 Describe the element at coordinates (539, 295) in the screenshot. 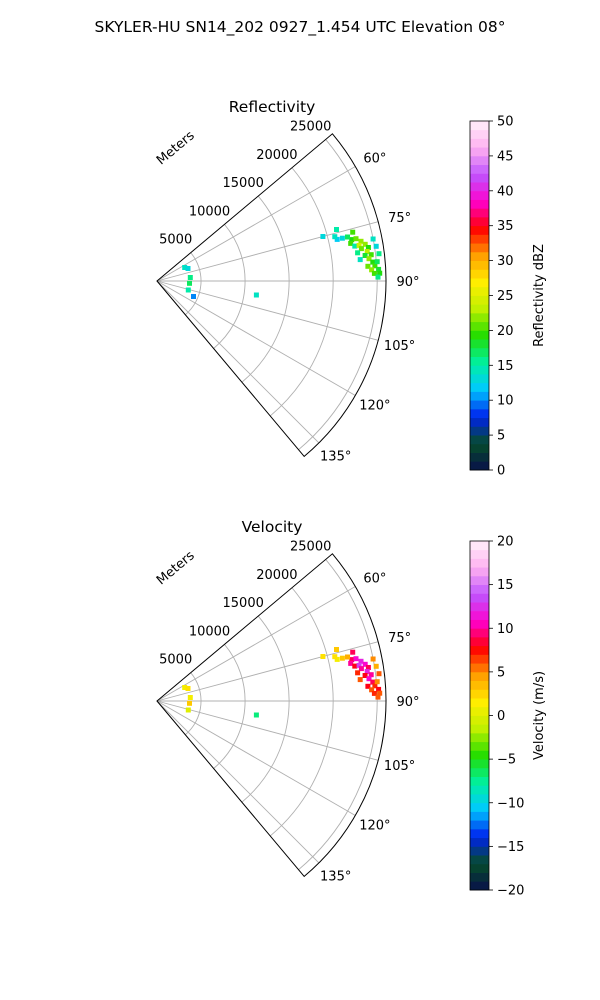

I see `reflectivity-colorbar-label: Reflectivity dBZ` at that location.